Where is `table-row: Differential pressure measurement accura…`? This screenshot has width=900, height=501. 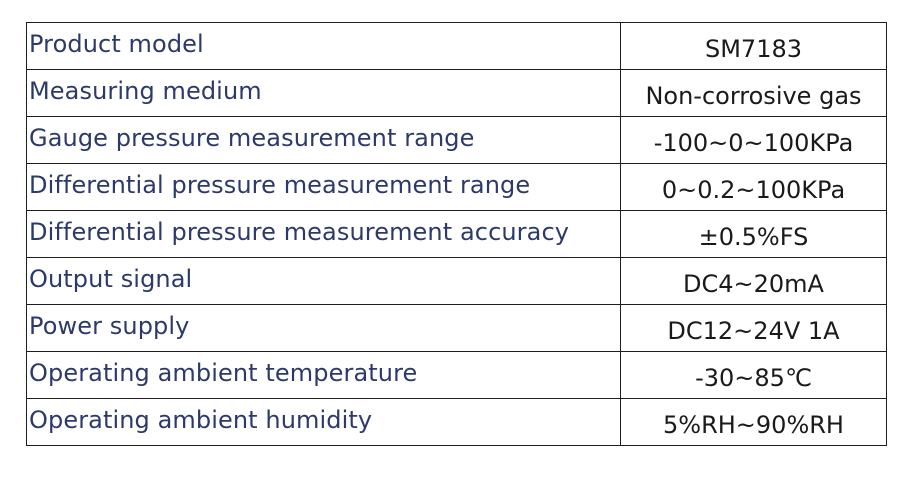 table-row: Differential pressure measurement accura… is located at coordinates (456, 234).